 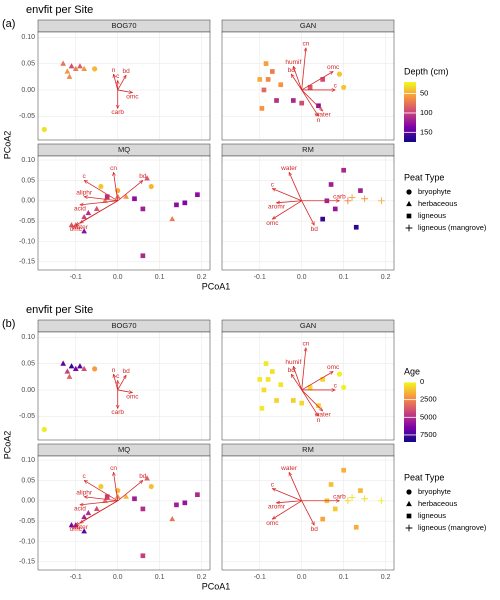 What do you see at coordinates (426, 131) in the screenshot?
I see `colorbar-label: 150` at bounding box center [426, 131].